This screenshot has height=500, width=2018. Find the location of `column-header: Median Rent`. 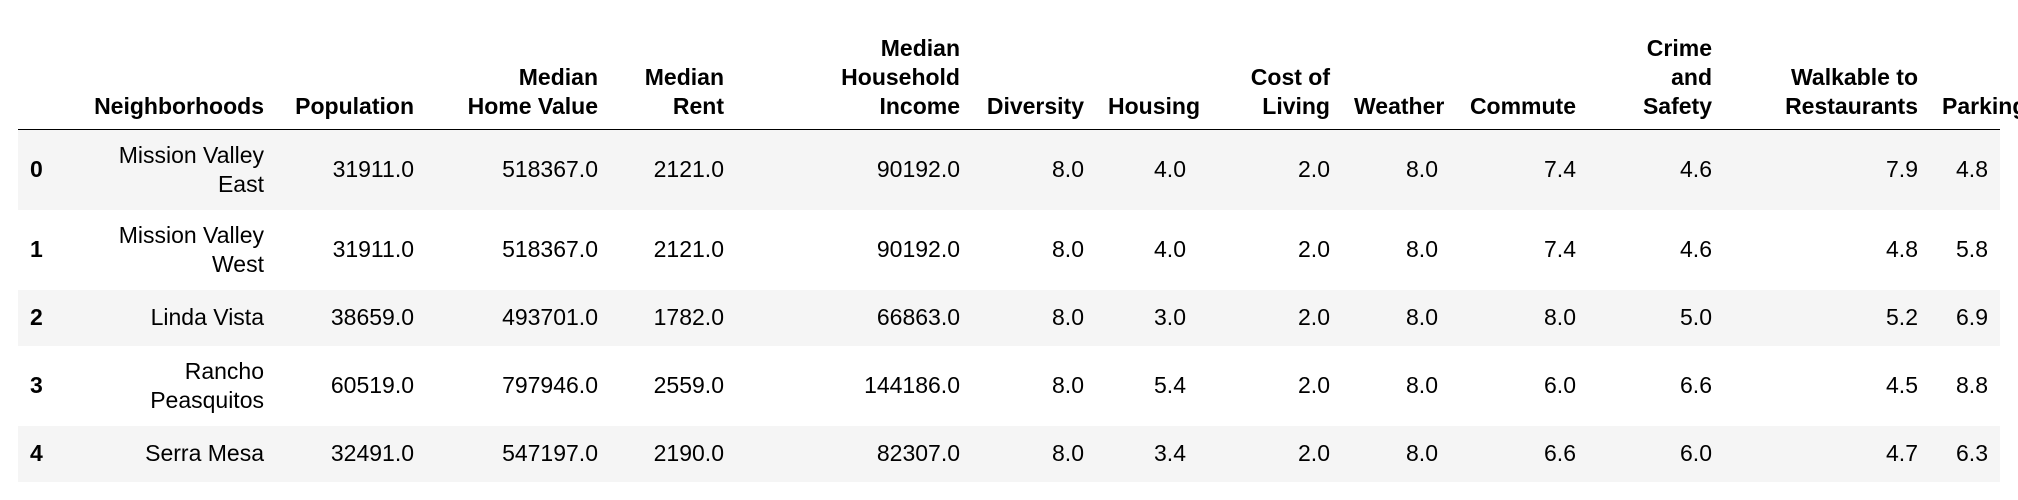

column-header: Median Rent is located at coordinates (673, 79).